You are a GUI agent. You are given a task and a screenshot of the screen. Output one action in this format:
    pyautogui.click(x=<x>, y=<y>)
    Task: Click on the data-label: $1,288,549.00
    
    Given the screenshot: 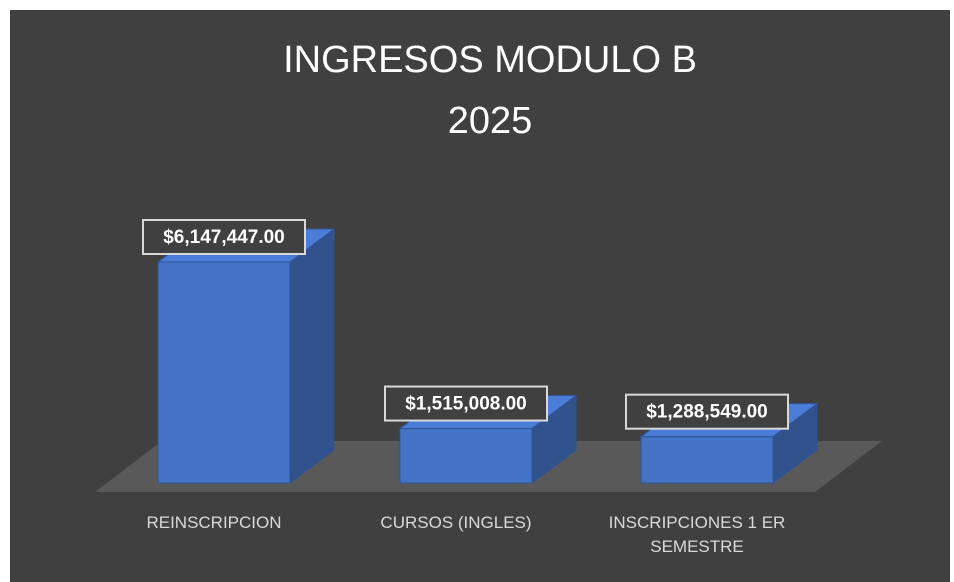 What is the action you would take?
    pyautogui.click(x=707, y=412)
    